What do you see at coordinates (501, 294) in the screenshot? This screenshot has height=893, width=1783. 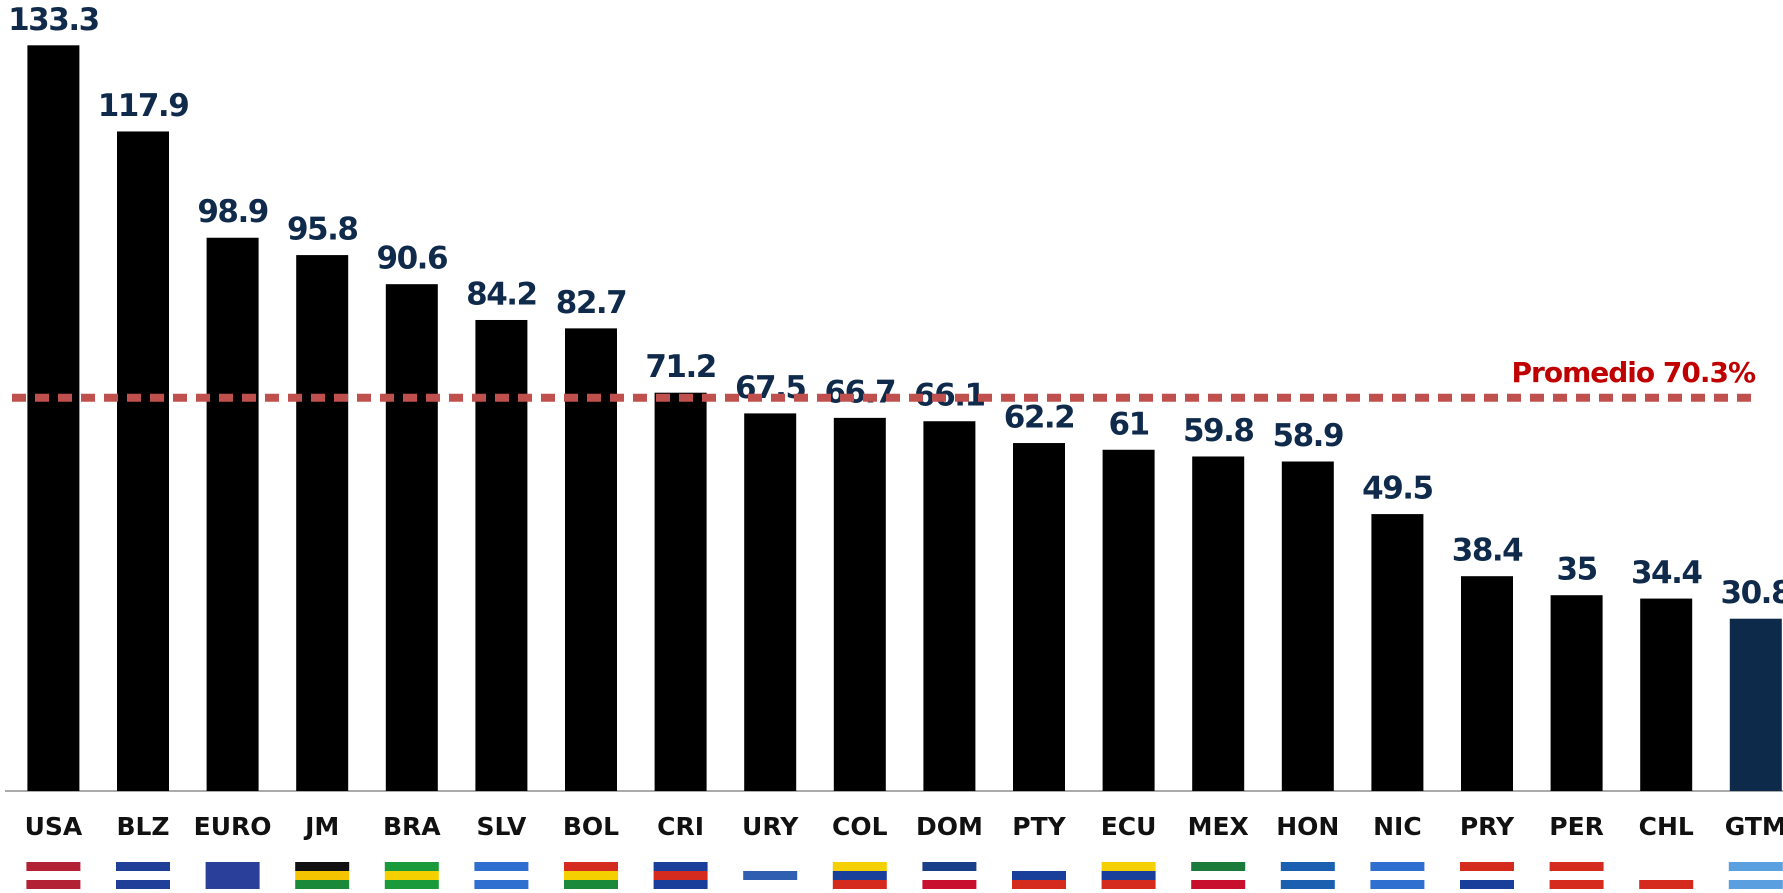 I see `value-label: 84.2` at bounding box center [501, 294].